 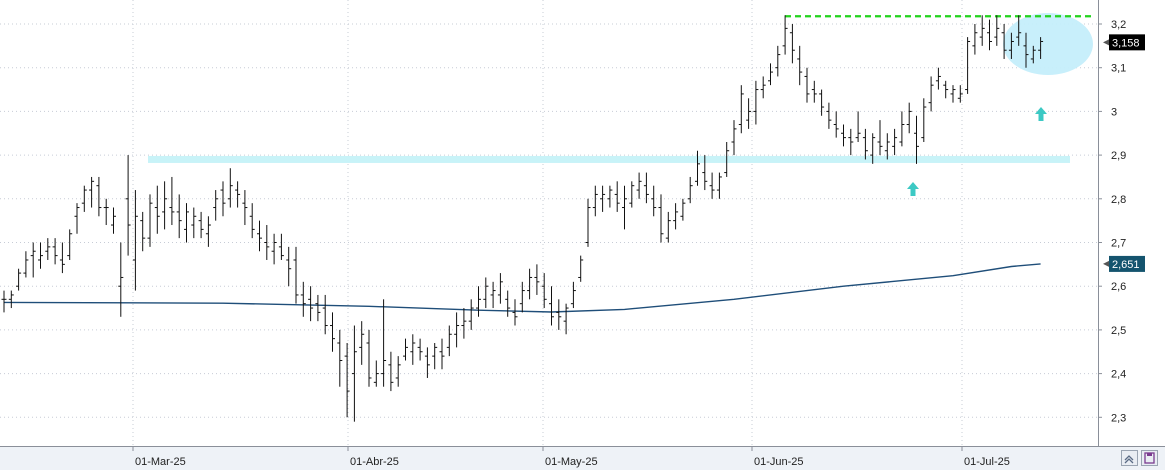 What do you see at coordinates (1118, 331) in the screenshot?
I see `y-tick-label: 2,5` at bounding box center [1118, 331].